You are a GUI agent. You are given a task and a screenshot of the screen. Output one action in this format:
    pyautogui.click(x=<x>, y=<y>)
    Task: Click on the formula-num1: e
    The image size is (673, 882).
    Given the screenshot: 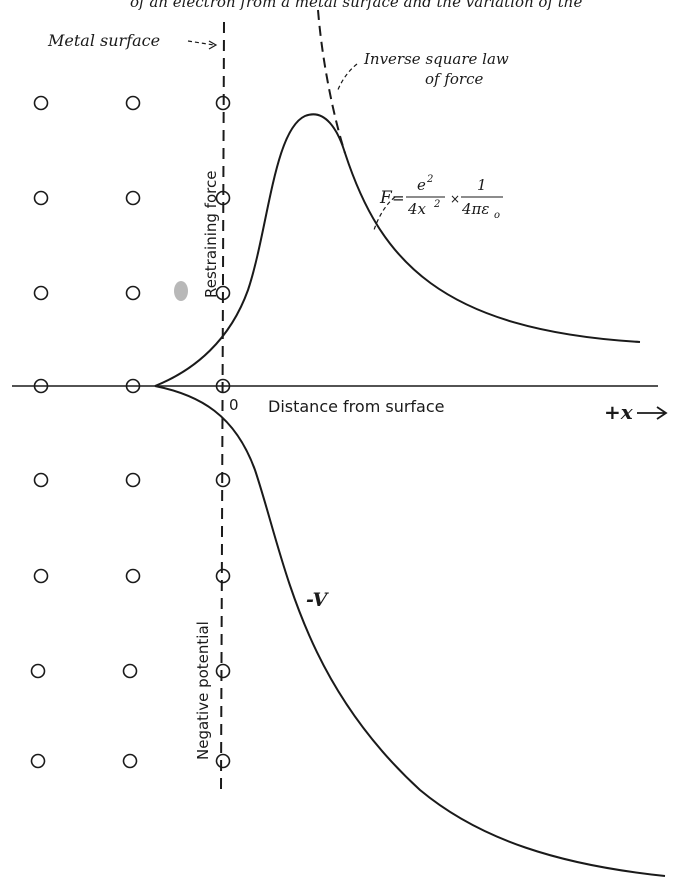 What is the action you would take?
    pyautogui.click(x=421, y=185)
    